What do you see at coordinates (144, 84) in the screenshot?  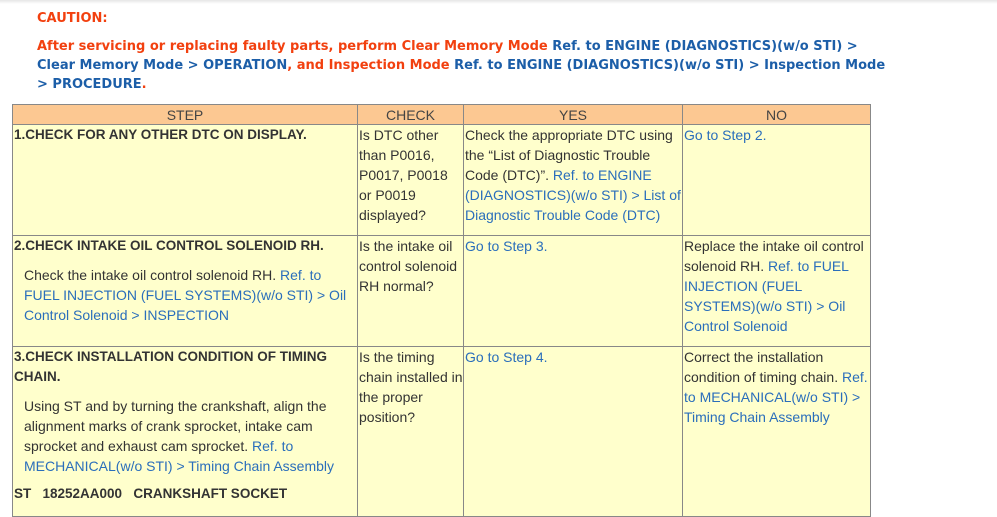 I see `caution-text-3: .` at bounding box center [144, 84].